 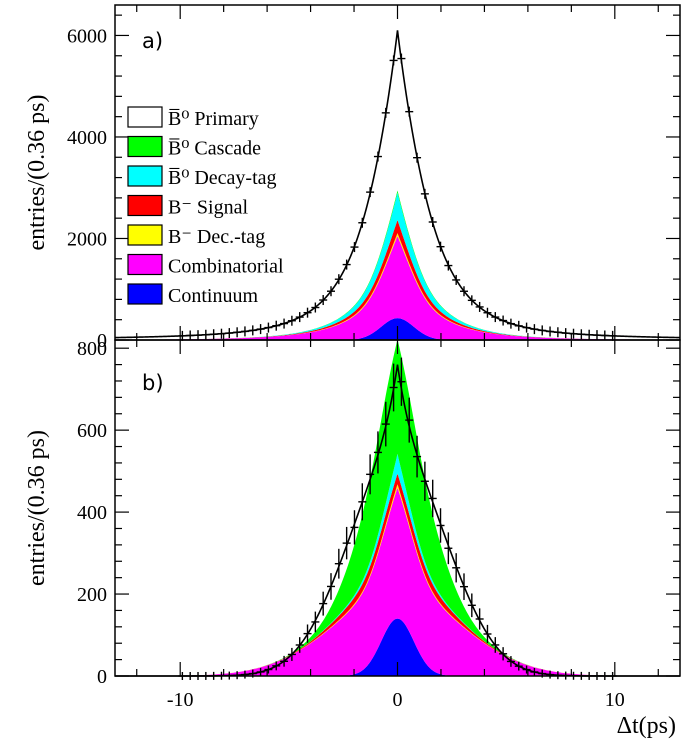 I want to click on panel-b-x-tick-label: 10, so click(x=615, y=700).